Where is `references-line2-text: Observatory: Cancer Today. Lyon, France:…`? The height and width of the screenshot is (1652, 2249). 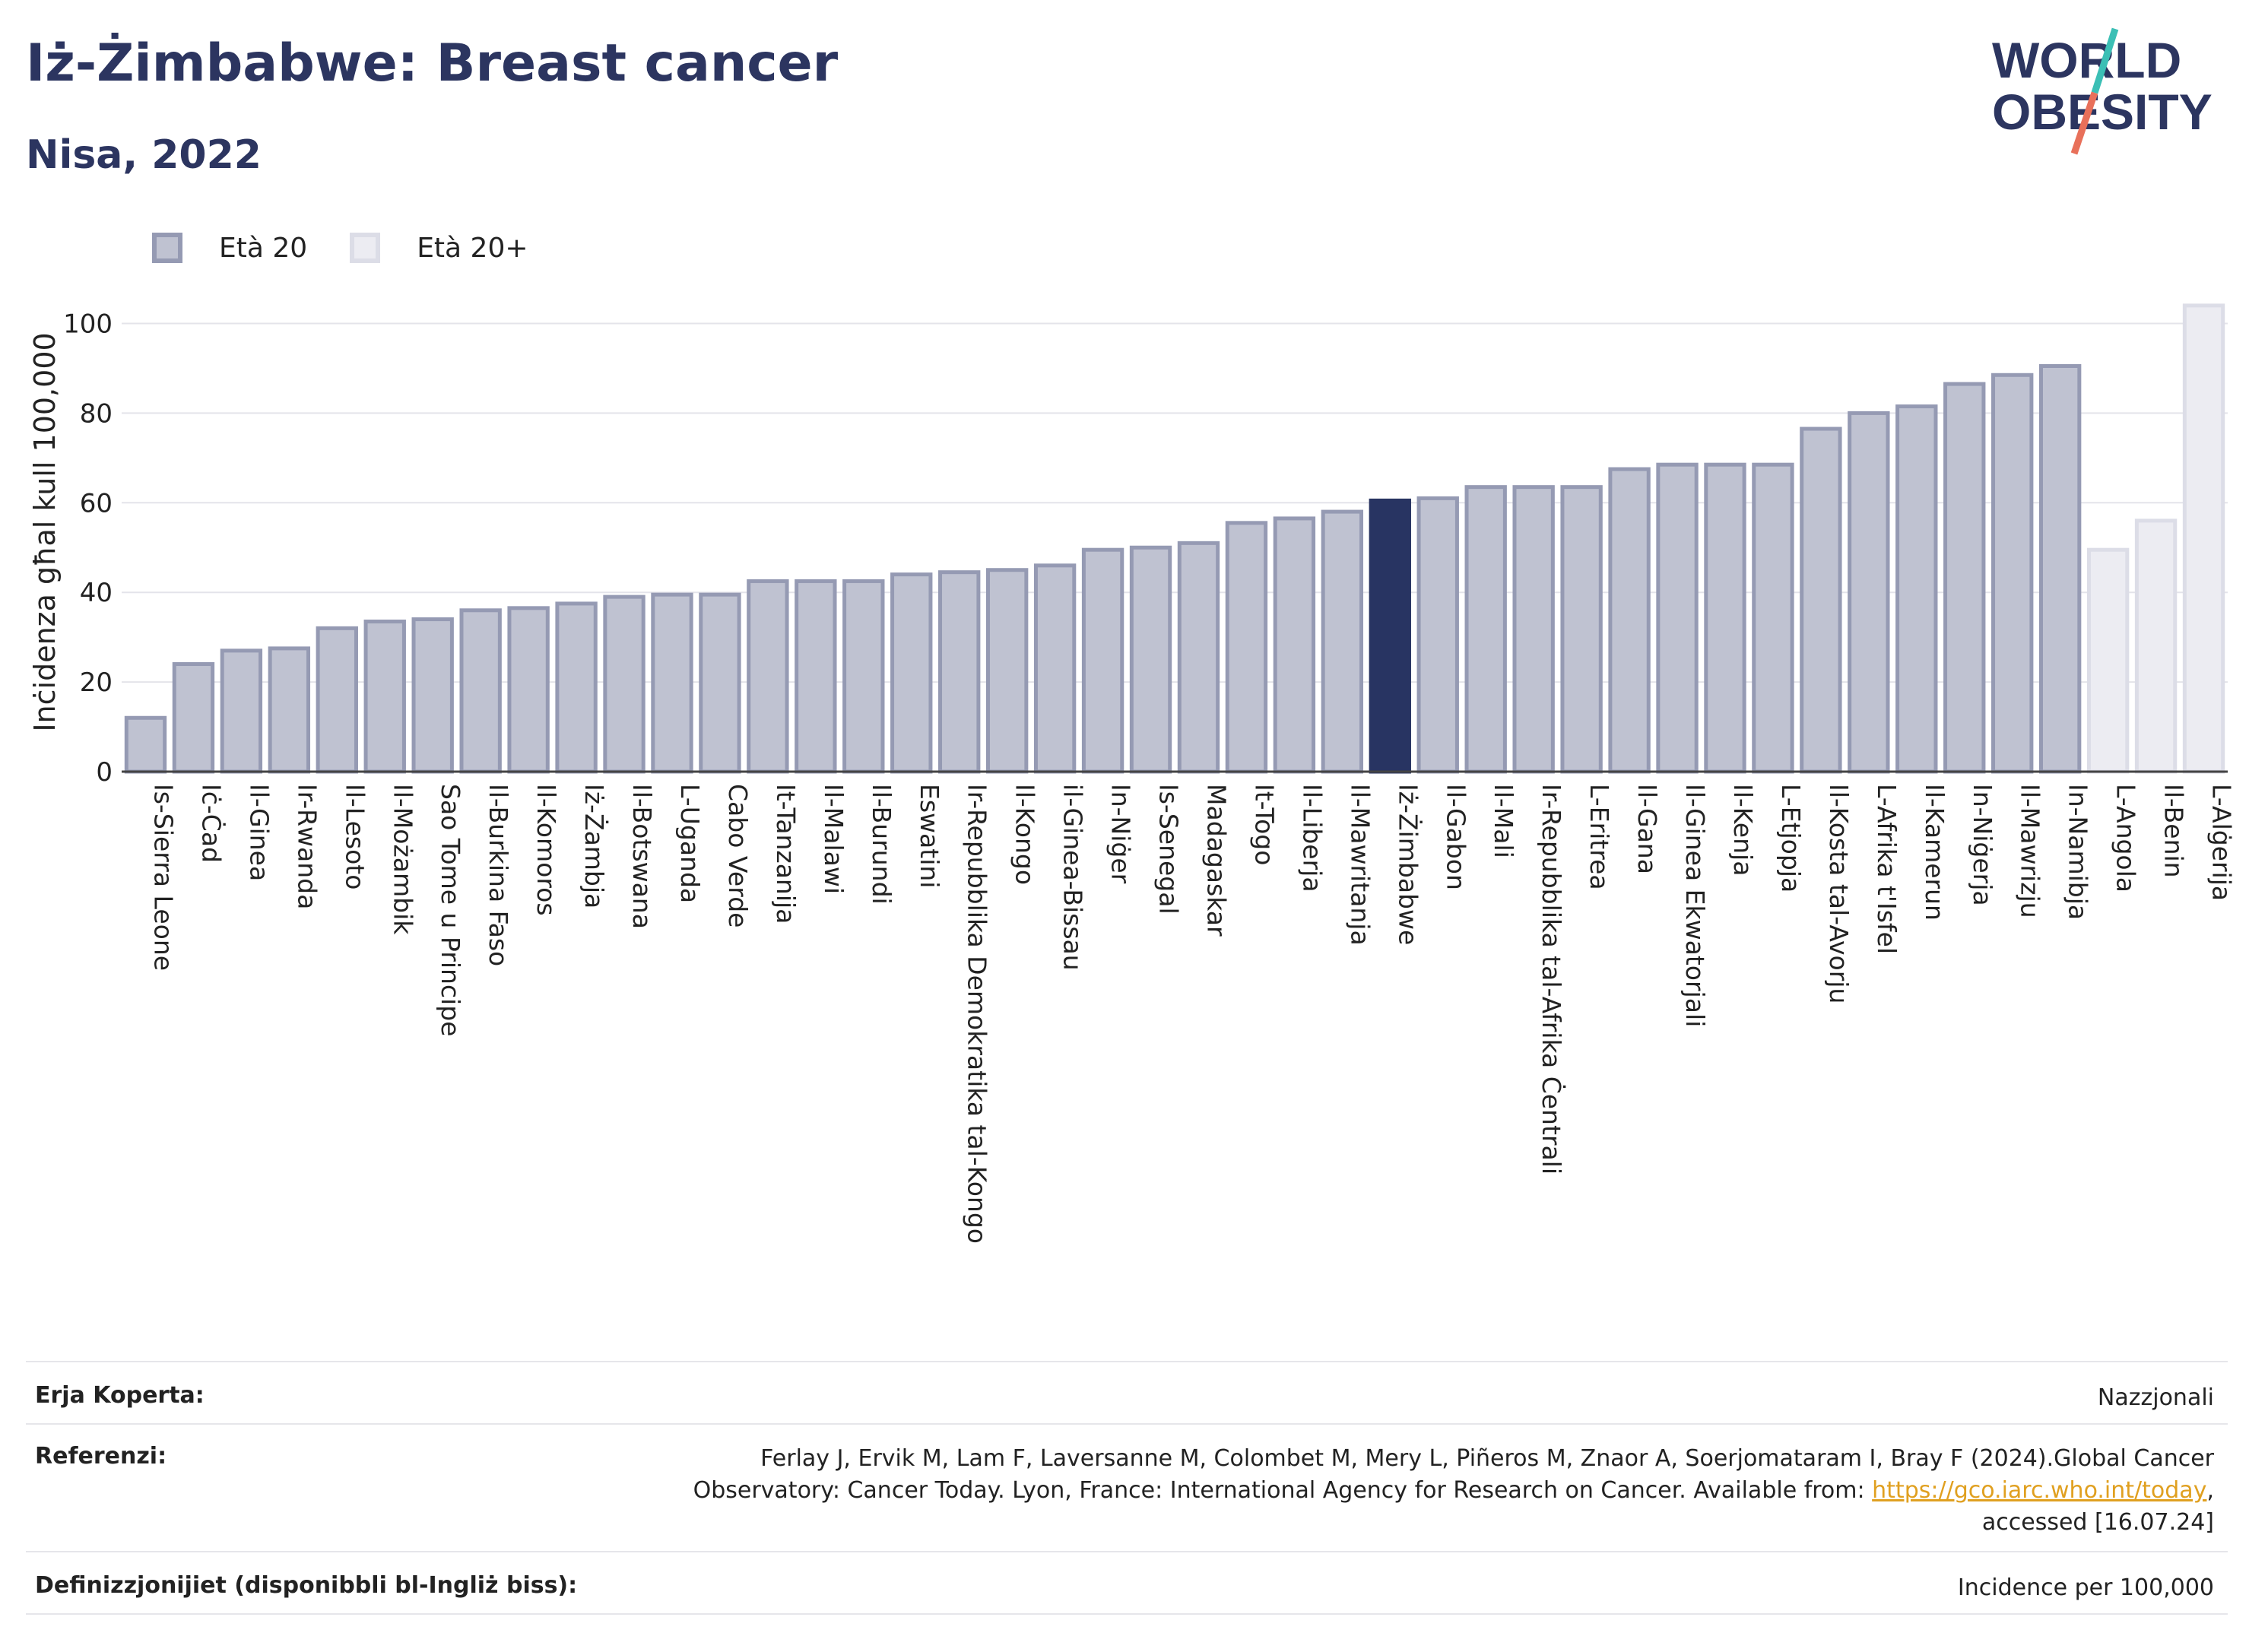
references-line2-text: Observatory: Cancer Today. Lyon, France:… is located at coordinates (1283, 1490).